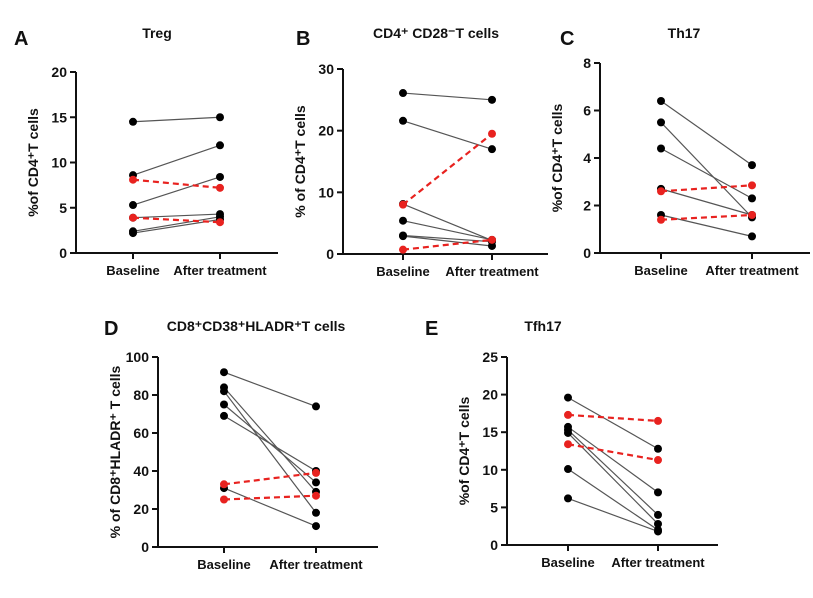 This screenshot has height=598, width=813. I want to click on y-tick-label: 15, so click(490, 432).